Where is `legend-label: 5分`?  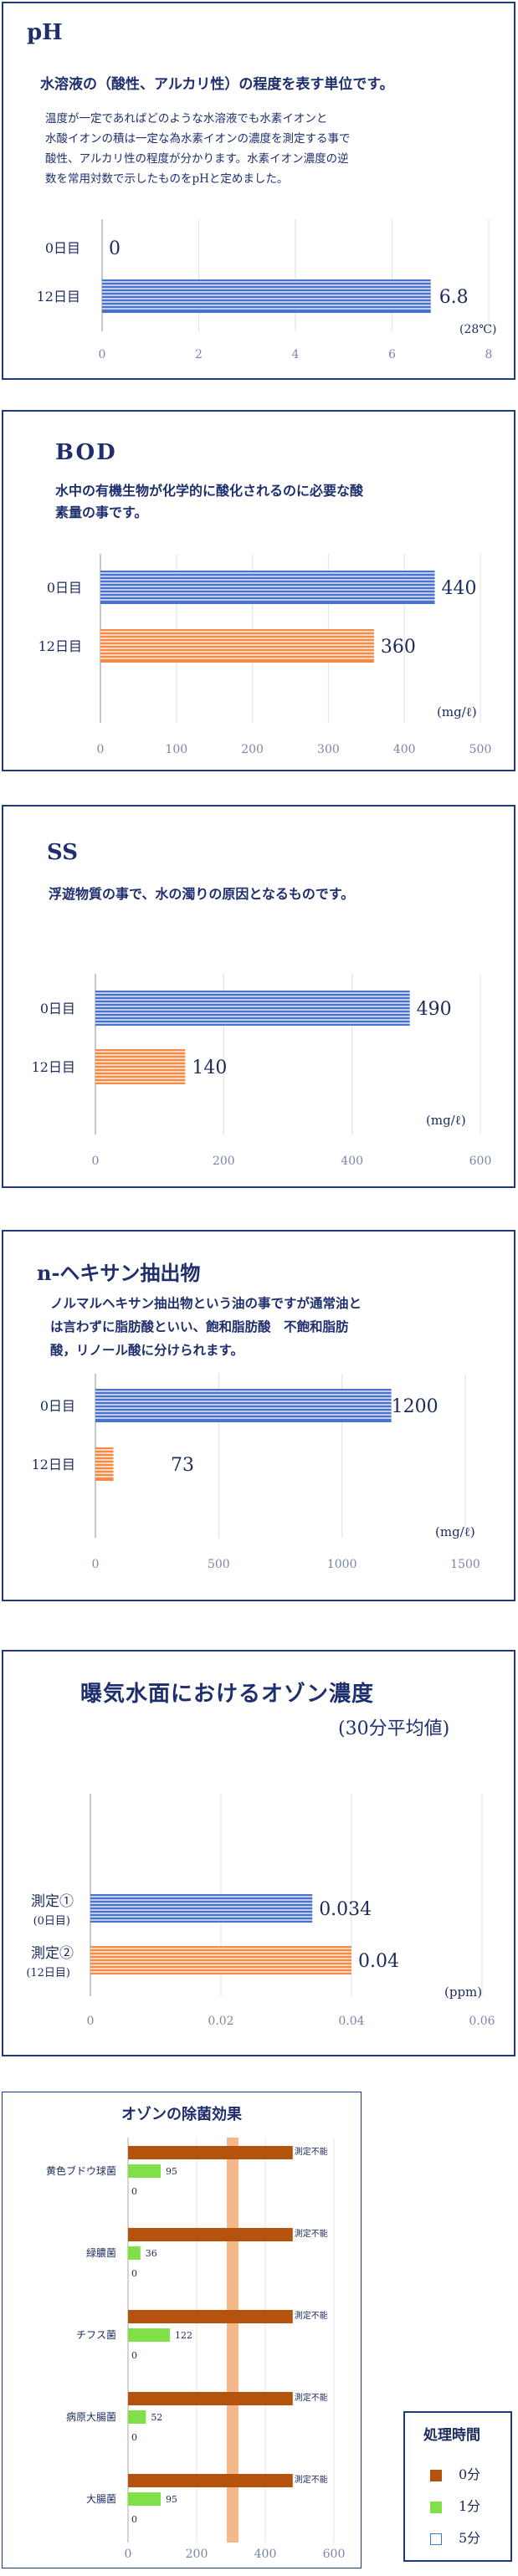
legend-label: 5分 is located at coordinates (470, 2538).